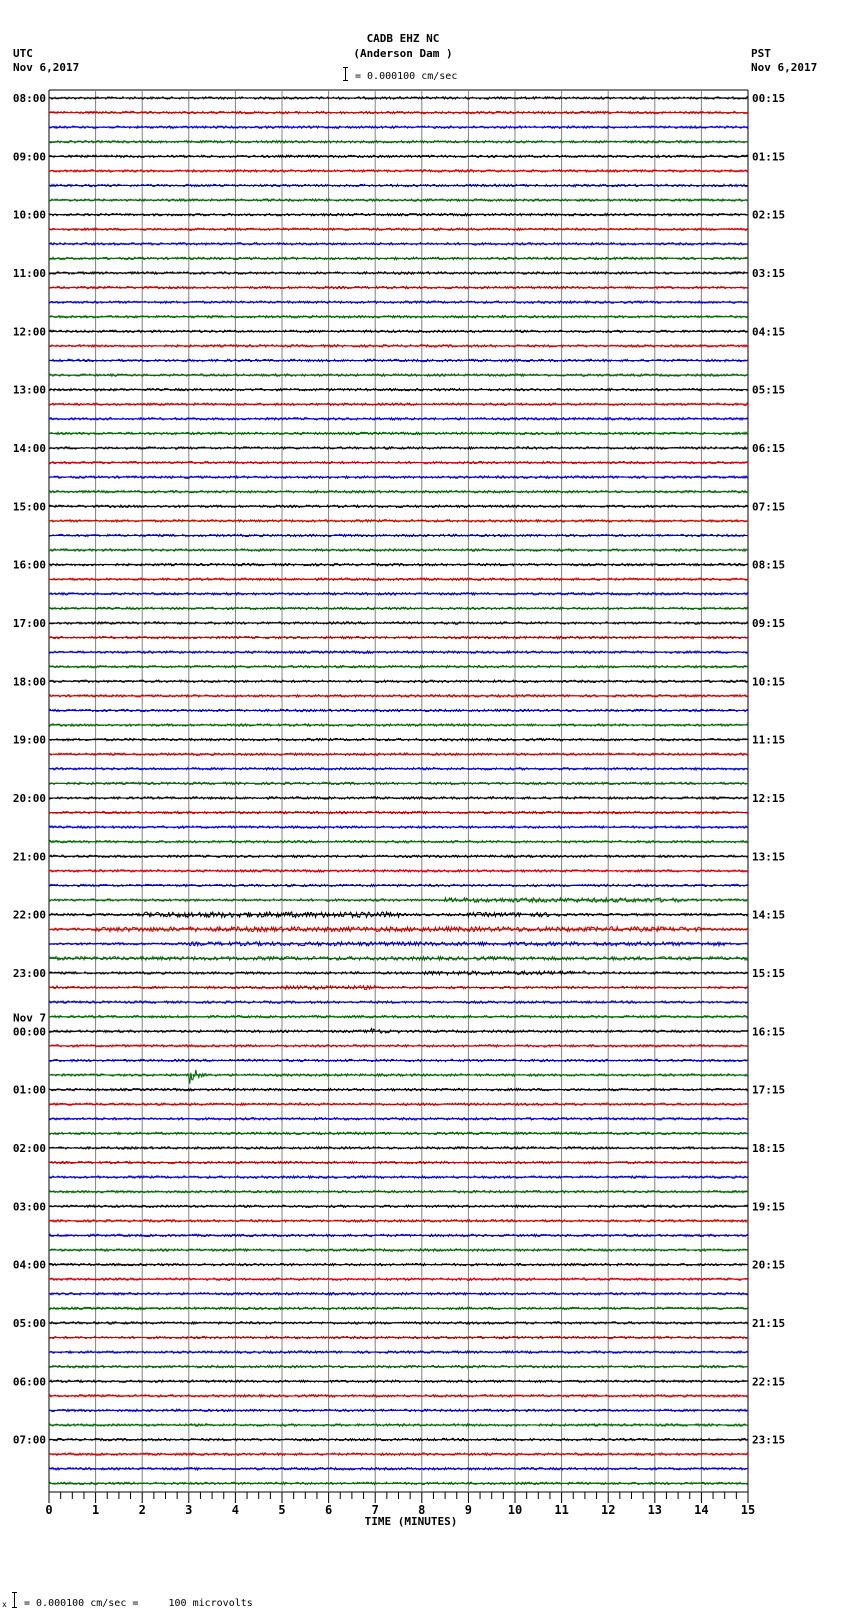 The height and width of the screenshot is (1613, 850). I want to click on utc-hour-label: 18:00, so click(29, 681).